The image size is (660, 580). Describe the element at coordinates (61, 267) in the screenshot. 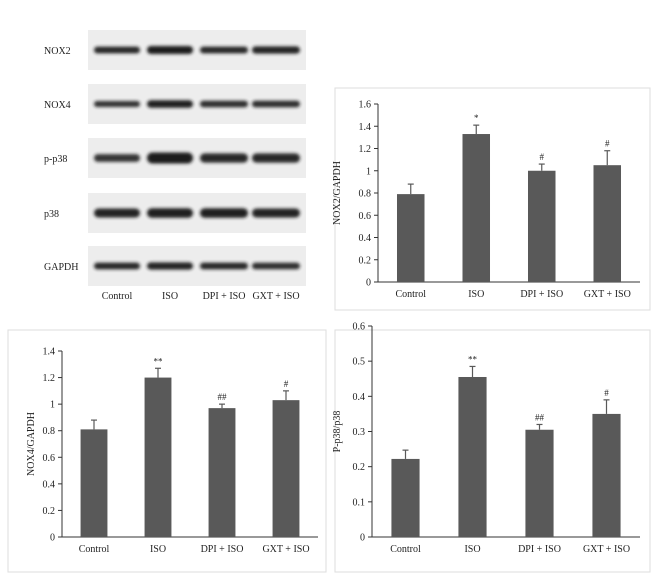

I see `blot-row-label-gapdh: GAPDH` at that location.